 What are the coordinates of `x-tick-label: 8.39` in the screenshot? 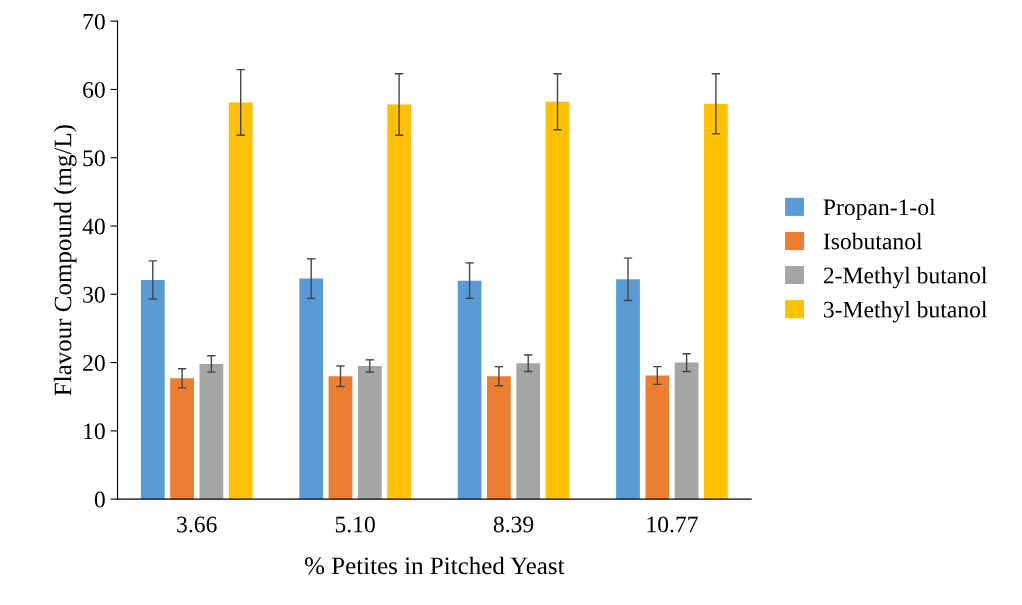 It's located at (513, 524).